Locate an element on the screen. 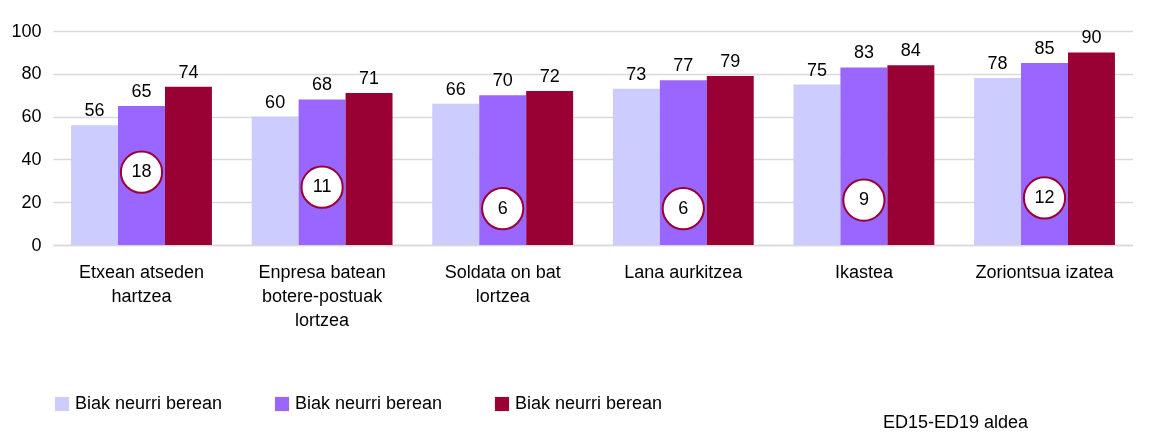  data-label: 84 is located at coordinates (910, 50).